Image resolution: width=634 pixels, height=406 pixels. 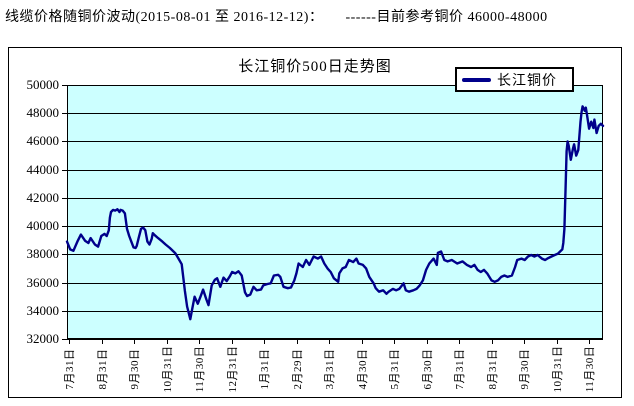 I want to click on x-tick-label: 1月31日, so click(x=265, y=369).